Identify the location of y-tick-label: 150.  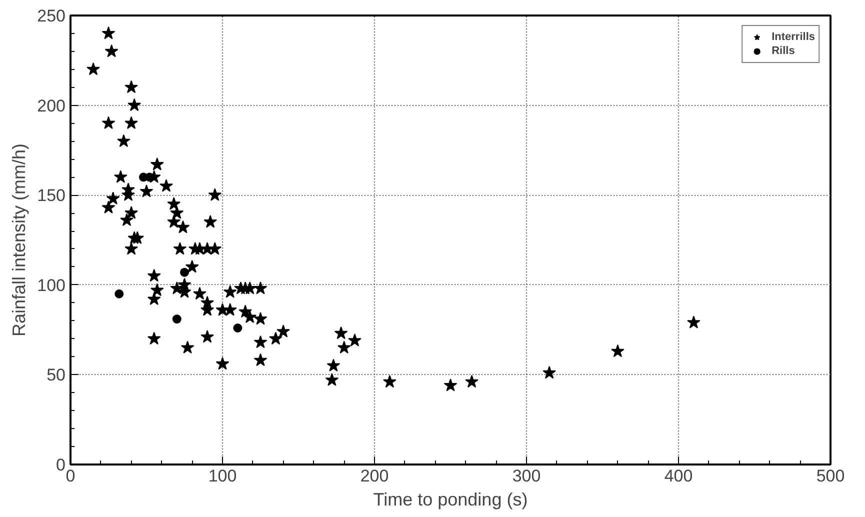
(51, 196).